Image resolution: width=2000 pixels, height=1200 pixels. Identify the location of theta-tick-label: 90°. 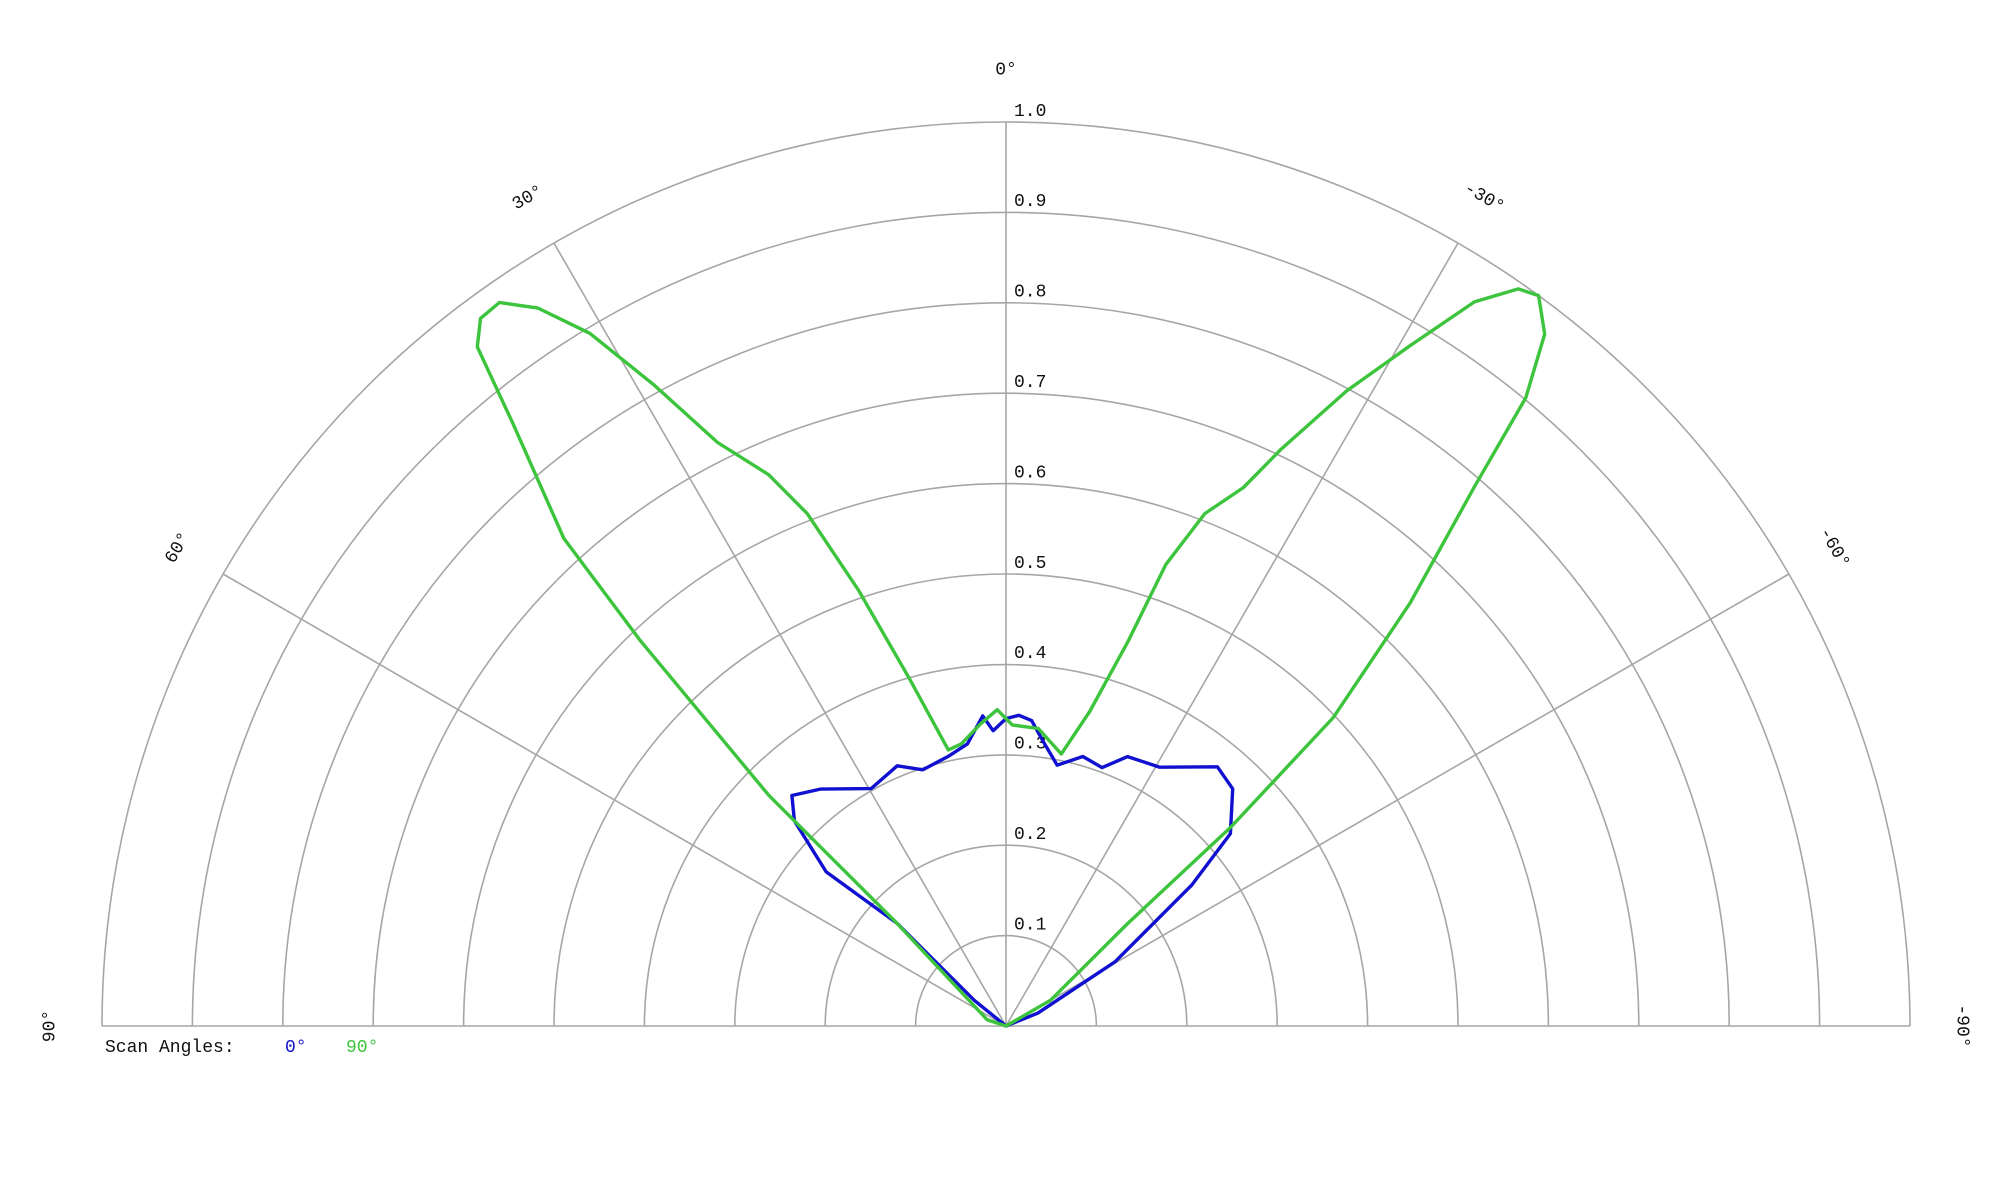
(50, 1026).